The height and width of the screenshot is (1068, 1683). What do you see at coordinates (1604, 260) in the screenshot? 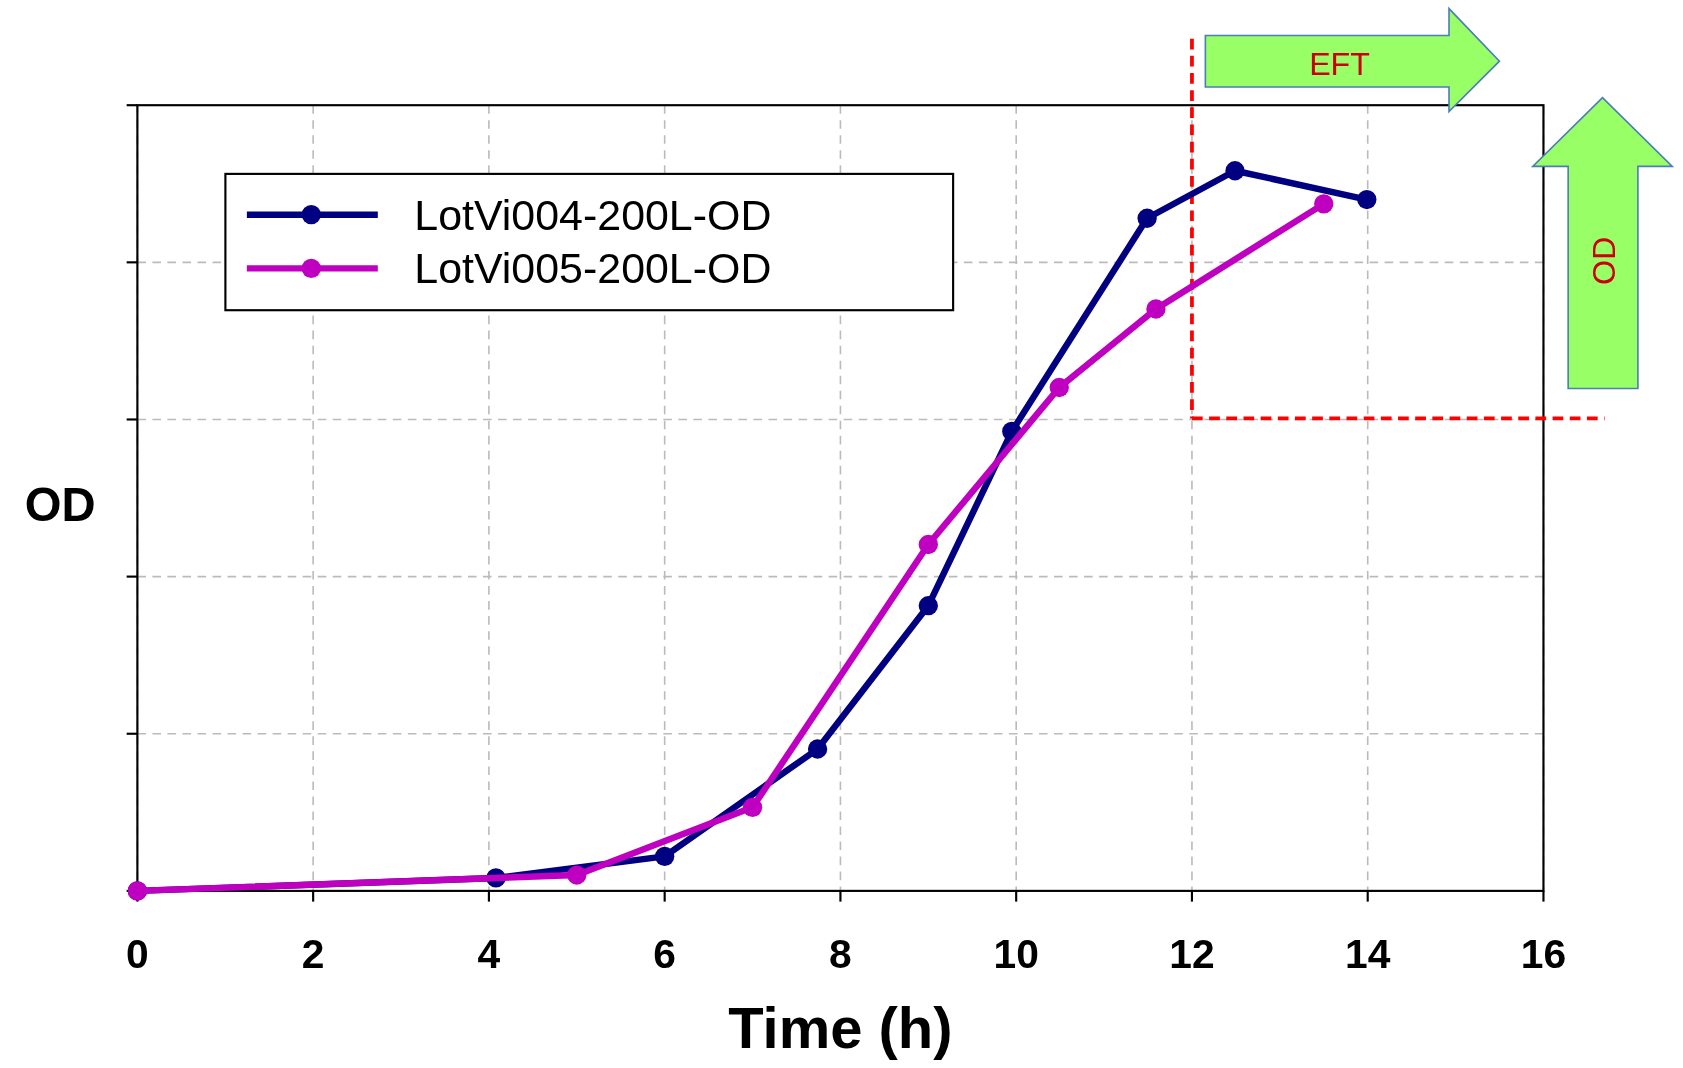
I see `text: OD` at bounding box center [1604, 260].